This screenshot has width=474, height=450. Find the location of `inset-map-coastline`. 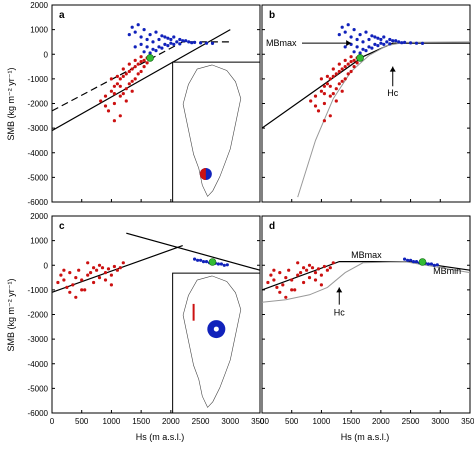

inset-map-coastline is located at coordinates (212, 130).